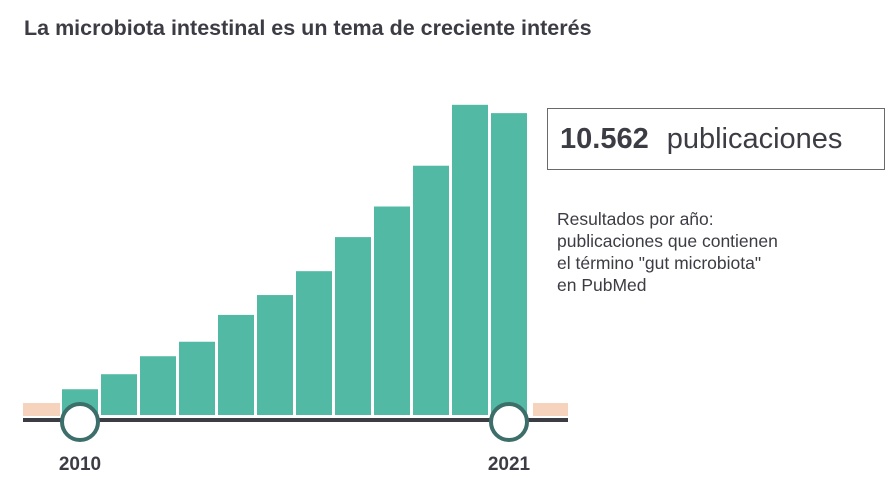 This screenshot has height=493, width=889. What do you see at coordinates (275, 355) in the screenshot?
I see `bar-2015` at bounding box center [275, 355].